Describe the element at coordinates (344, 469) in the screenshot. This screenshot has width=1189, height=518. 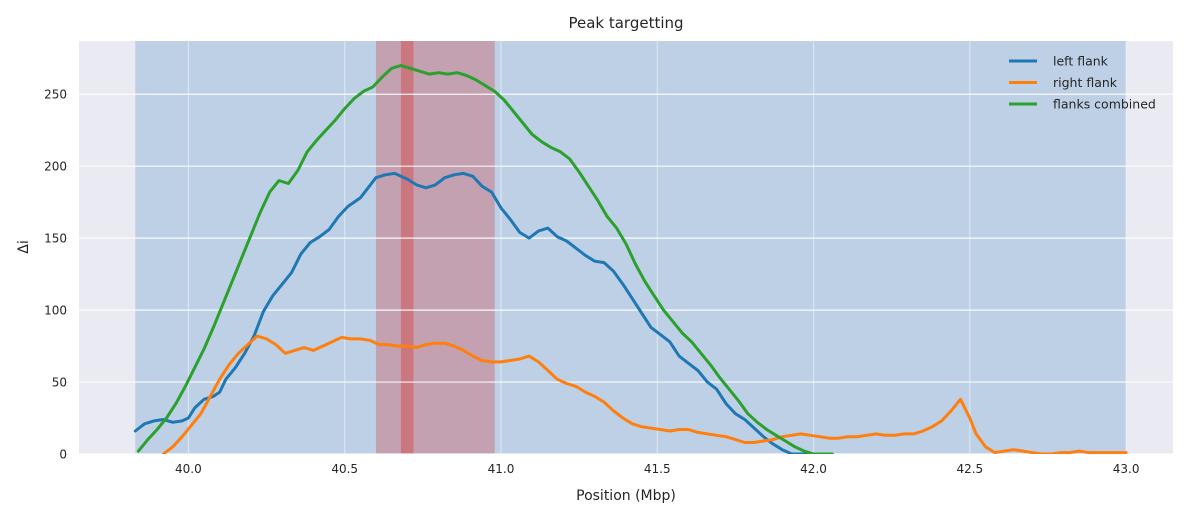
I see `x-tick-label: 40.5` at that location.